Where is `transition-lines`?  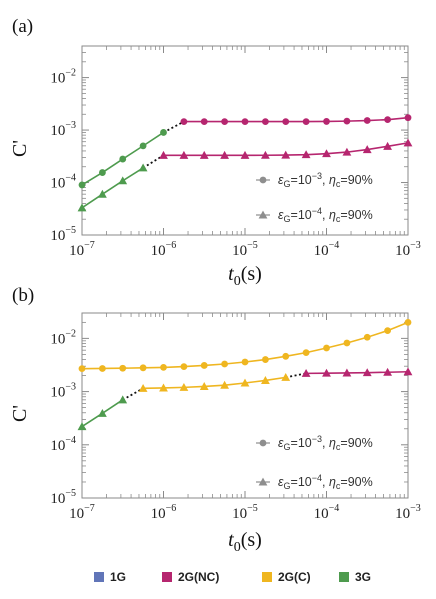
transition-lines is located at coordinates (163, 144).